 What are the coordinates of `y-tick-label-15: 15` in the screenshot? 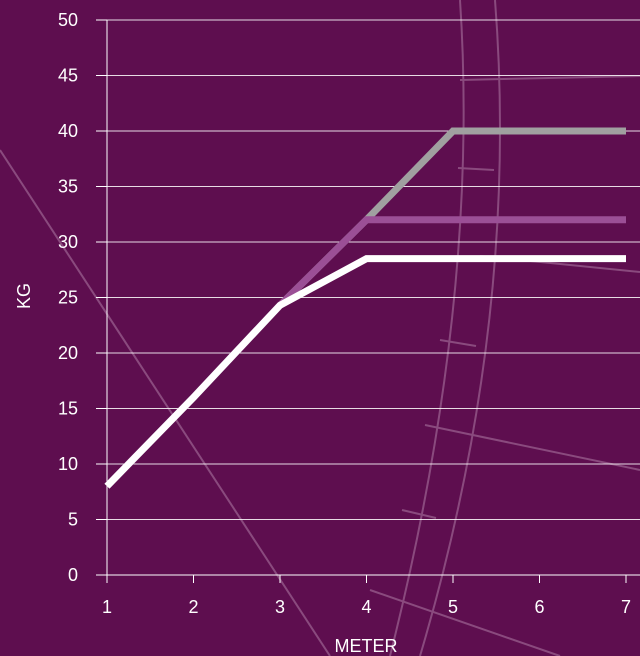 It's located at (68, 409).